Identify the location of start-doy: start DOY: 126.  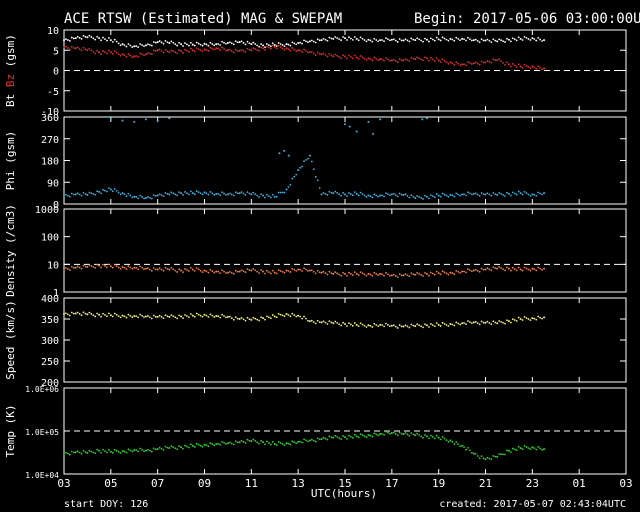
(106, 504).